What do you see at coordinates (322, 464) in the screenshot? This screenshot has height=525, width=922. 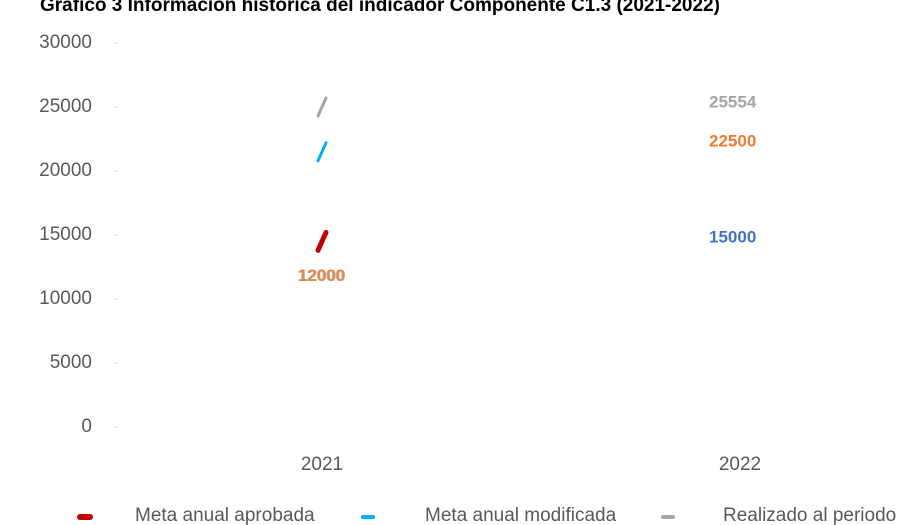 I see `x-tick-label: 2021` at bounding box center [322, 464].